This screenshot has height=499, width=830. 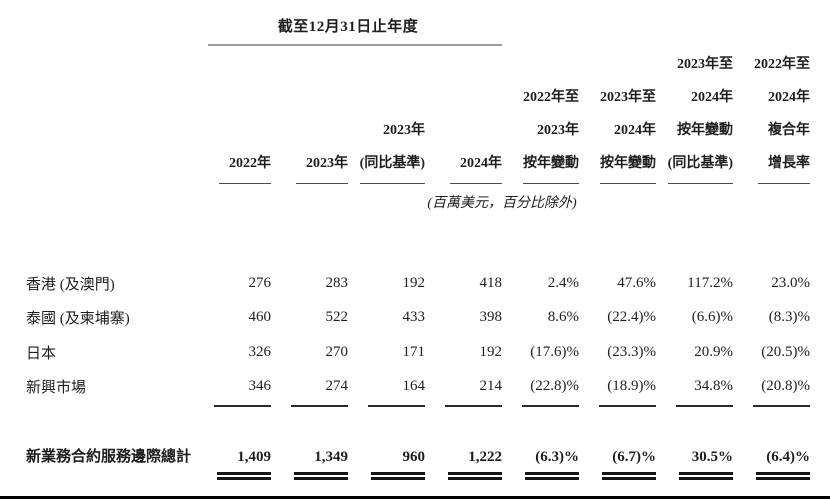 What do you see at coordinates (428, 25) in the screenshot?
I see `period-spanner-row: 截至12月31日止年度` at bounding box center [428, 25].